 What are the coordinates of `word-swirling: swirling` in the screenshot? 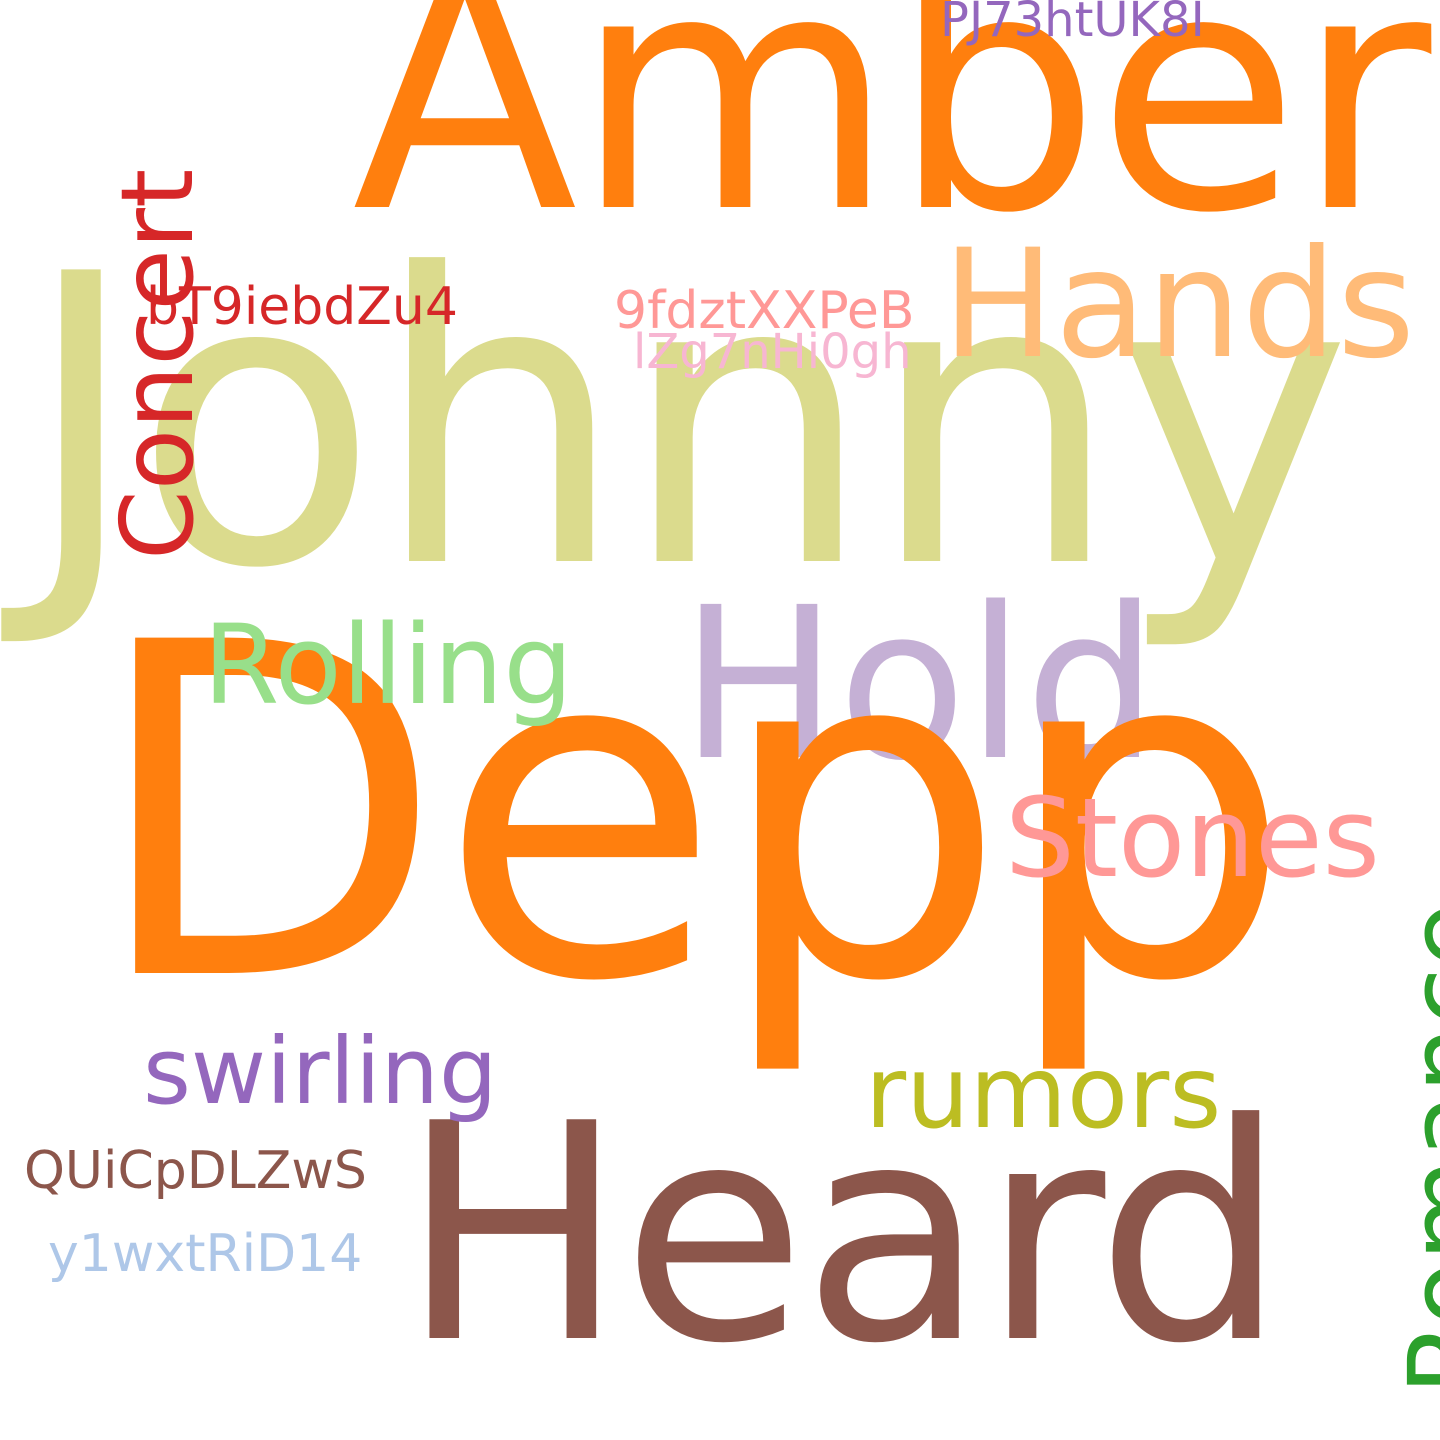 It's located at (320, 1071).